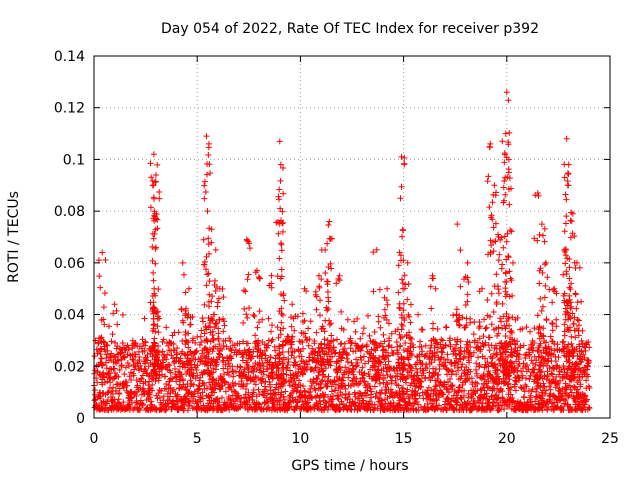 This screenshot has height=480, width=640. Describe the element at coordinates (404, 439) in the screenshot. I see `x-tick-label: 15` at that location.